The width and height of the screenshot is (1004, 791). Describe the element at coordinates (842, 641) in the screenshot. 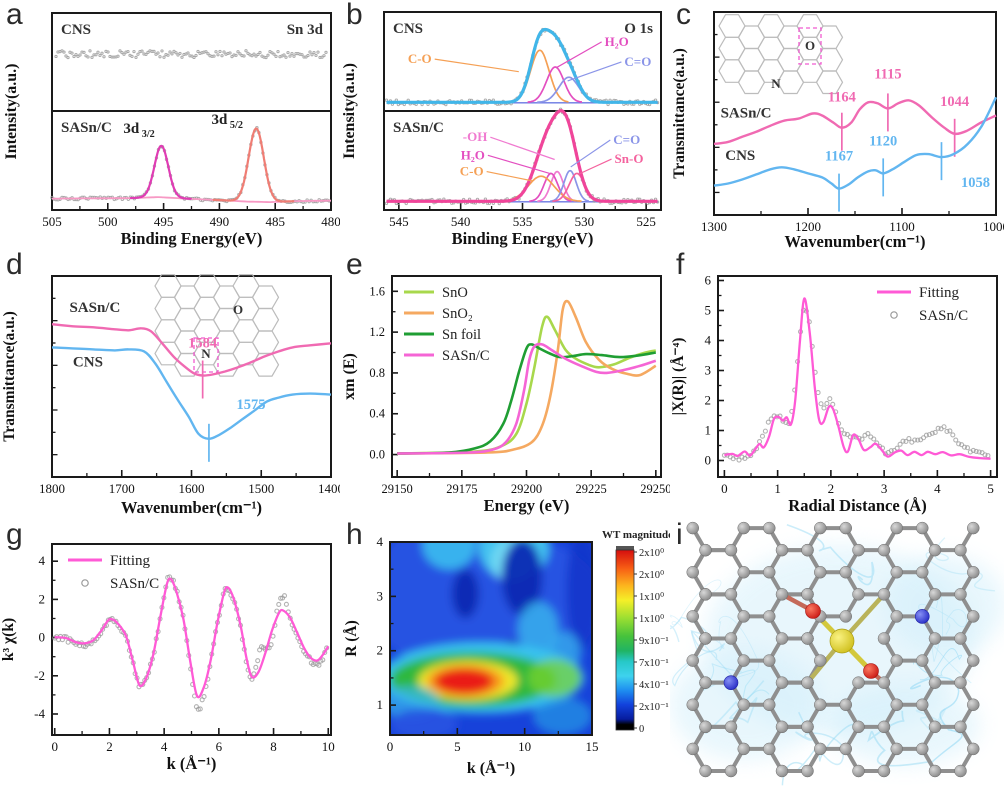

I see `tin-atom` at that location.